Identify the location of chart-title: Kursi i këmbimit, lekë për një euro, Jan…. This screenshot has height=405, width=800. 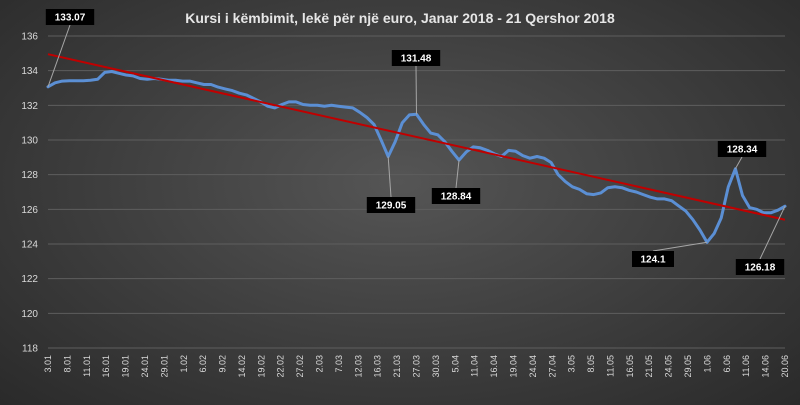
(400, 18).